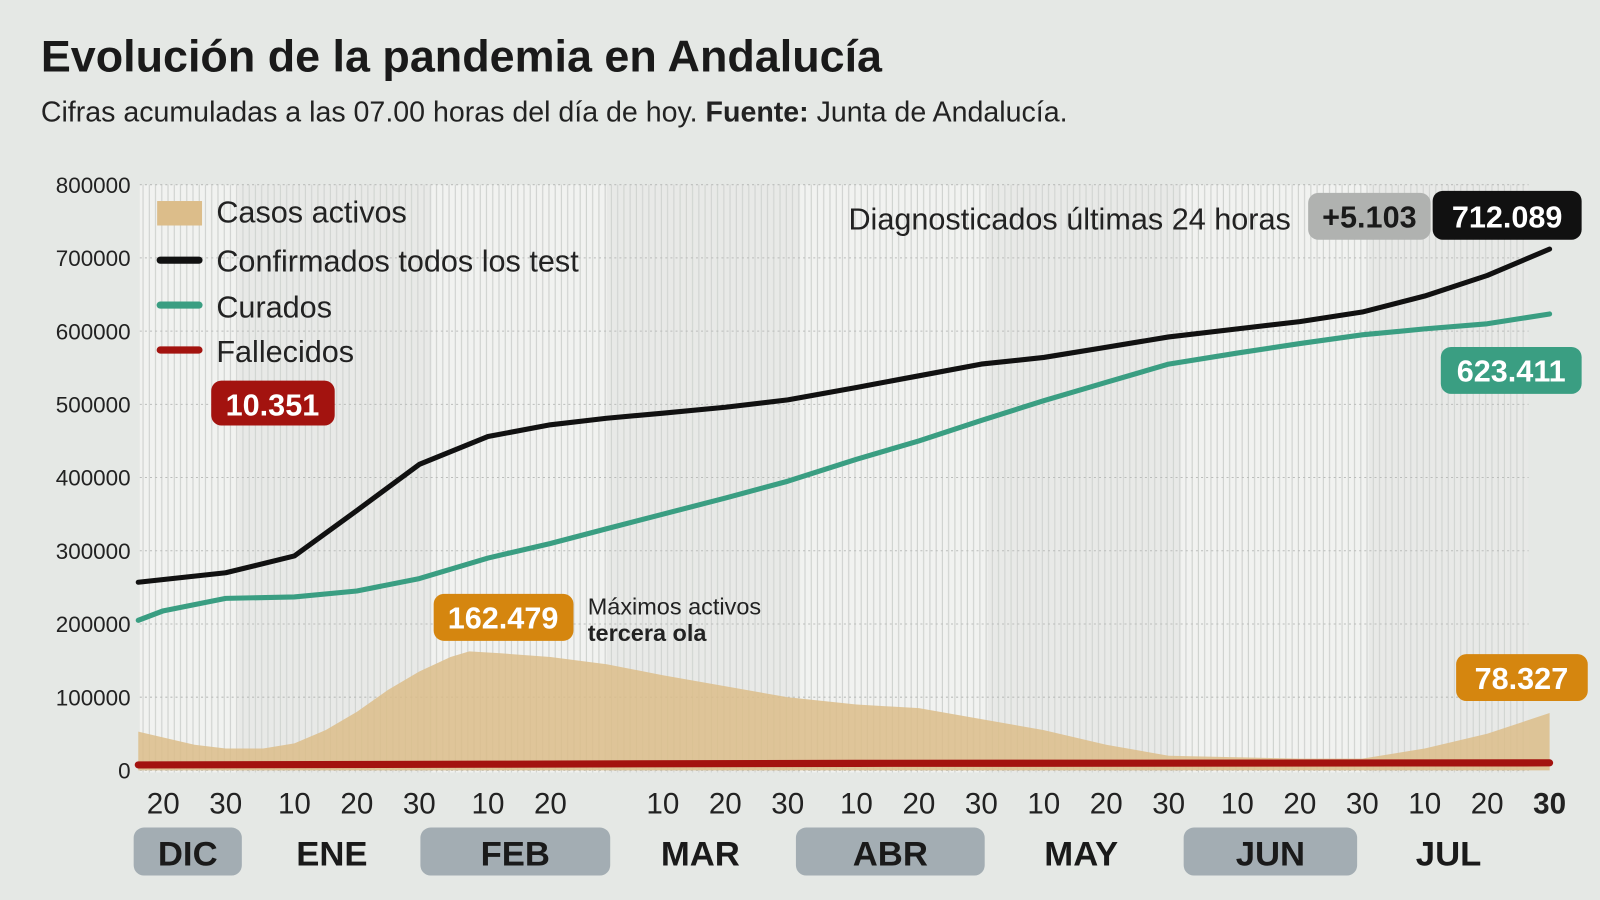 The height and width of the screenshot is (900, 1600). Describe the element at coordinates (93, 185) in the screenshot. I see `y-tick-label: 800000` at that location.